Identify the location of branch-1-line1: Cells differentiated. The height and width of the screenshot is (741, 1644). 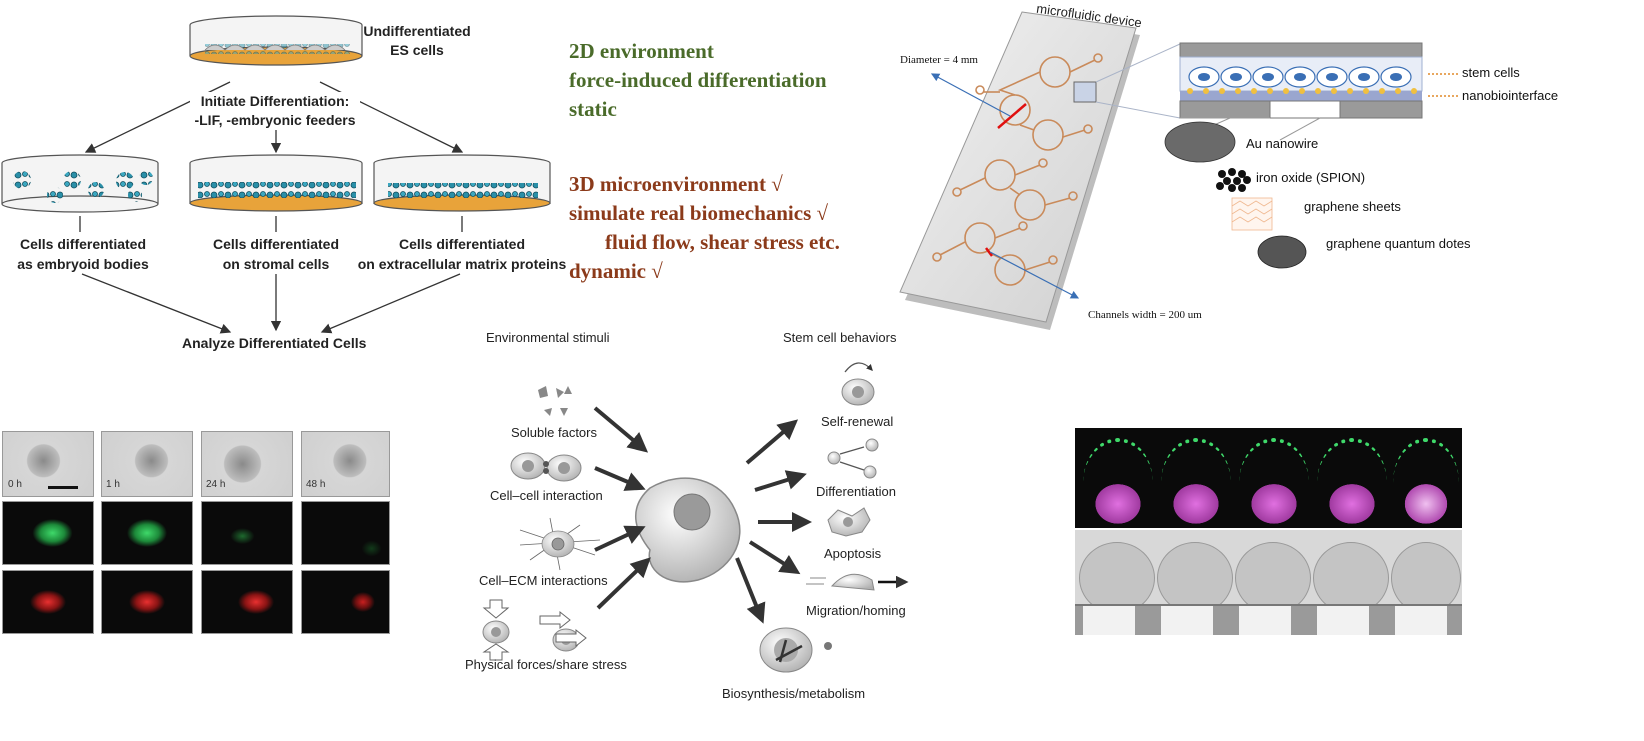
(83, 244).